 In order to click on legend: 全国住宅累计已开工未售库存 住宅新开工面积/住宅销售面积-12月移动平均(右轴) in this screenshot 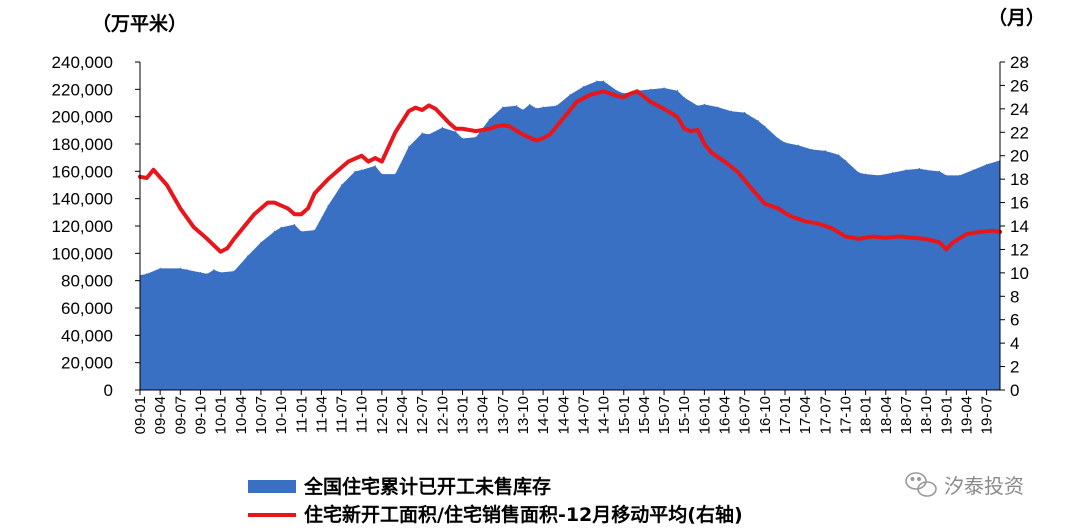, I will do `click(495, 500)`.